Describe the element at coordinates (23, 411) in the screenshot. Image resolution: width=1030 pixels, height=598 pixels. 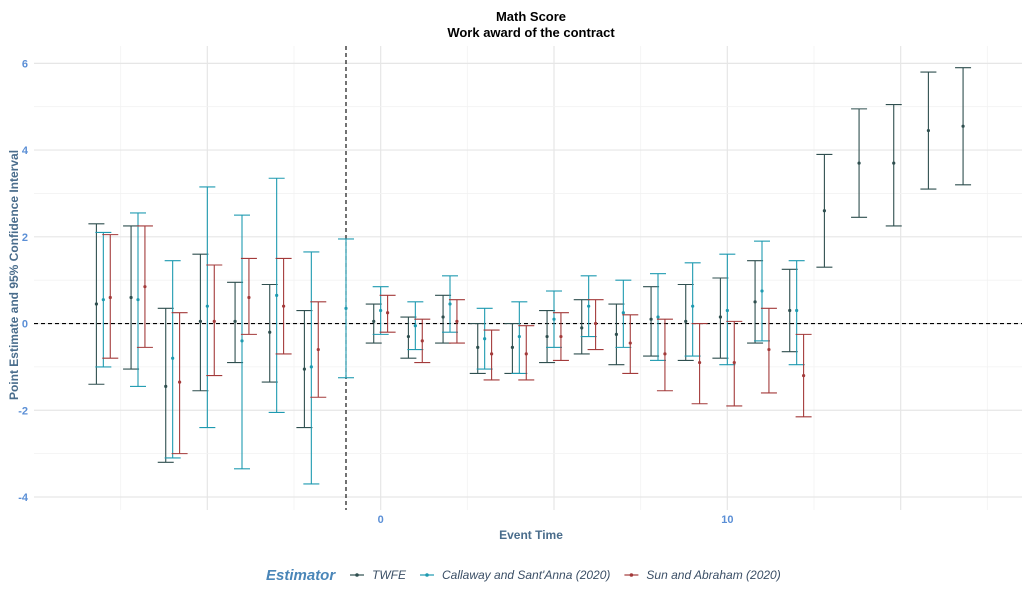
I see `y-tick-label: -2` at that location.